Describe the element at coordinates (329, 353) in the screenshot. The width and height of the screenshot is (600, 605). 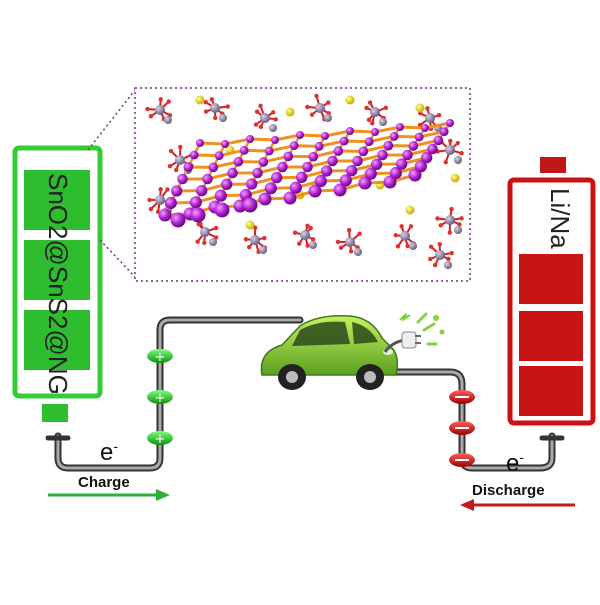
I see `electric-car-icon` at that location.